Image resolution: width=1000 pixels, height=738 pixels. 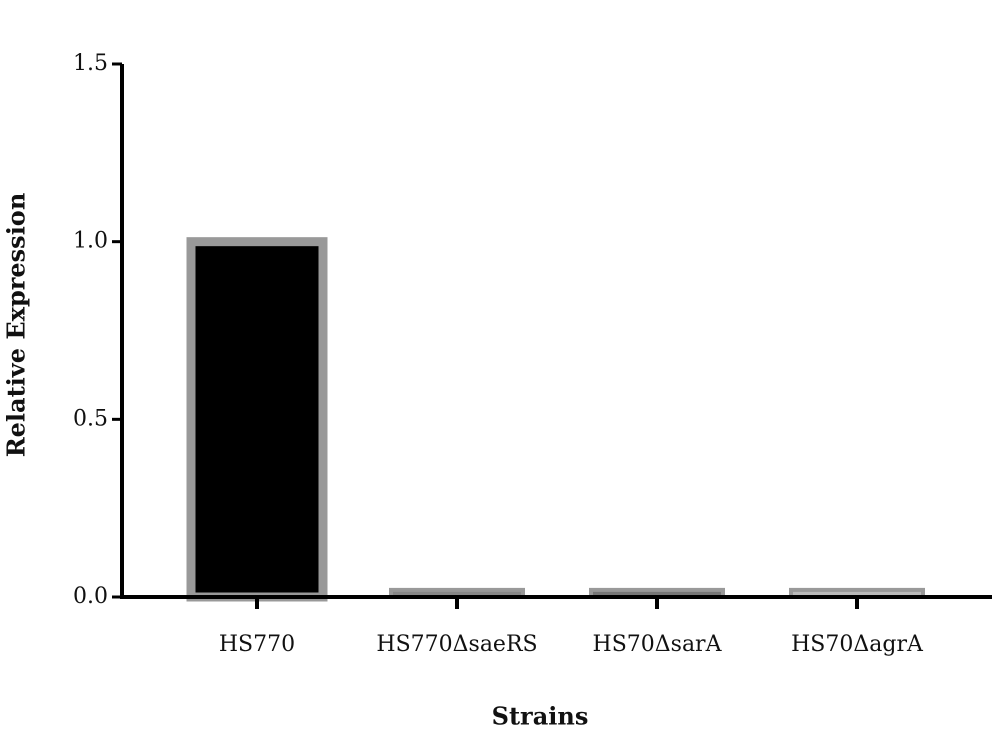 I want to click on y-axis-title: Relative Expression, so click(x=16, y=325).